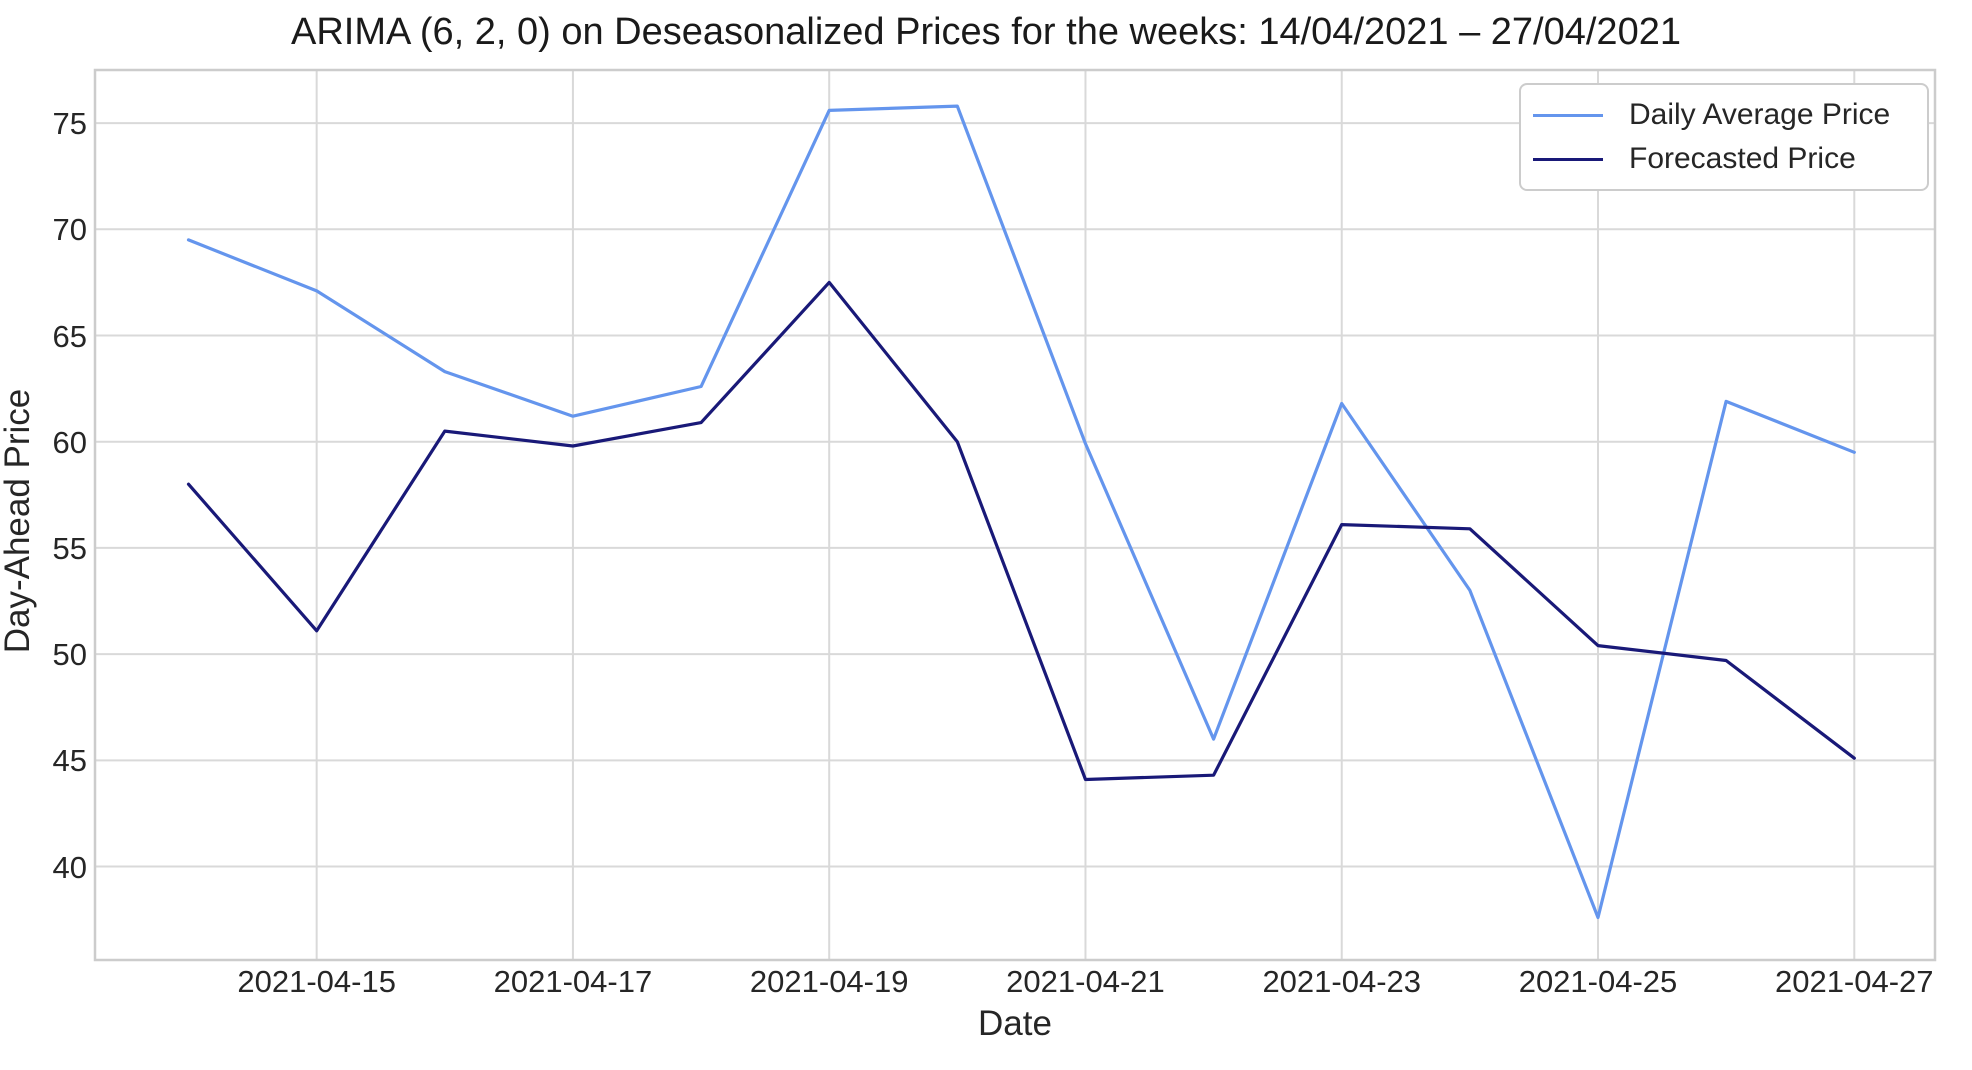 Image resolution: width=1972 pixels, height=1070 pixels. What do you see at coordinates (69, 124) in the screenshot?
I see `y-tick-label: 75` at bounding box center [69, 124].